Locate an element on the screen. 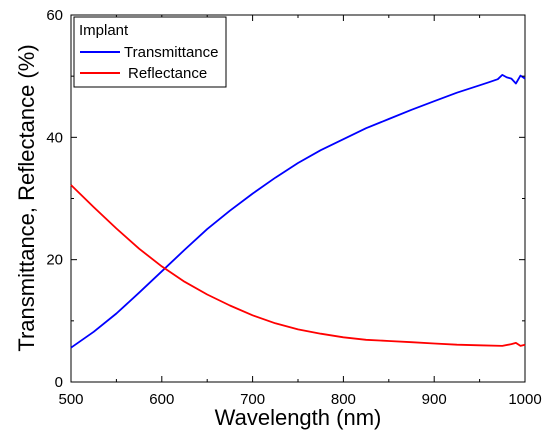 The image size is (542, 434). x-tick-label: 900 is located at coordinates (434, 399).